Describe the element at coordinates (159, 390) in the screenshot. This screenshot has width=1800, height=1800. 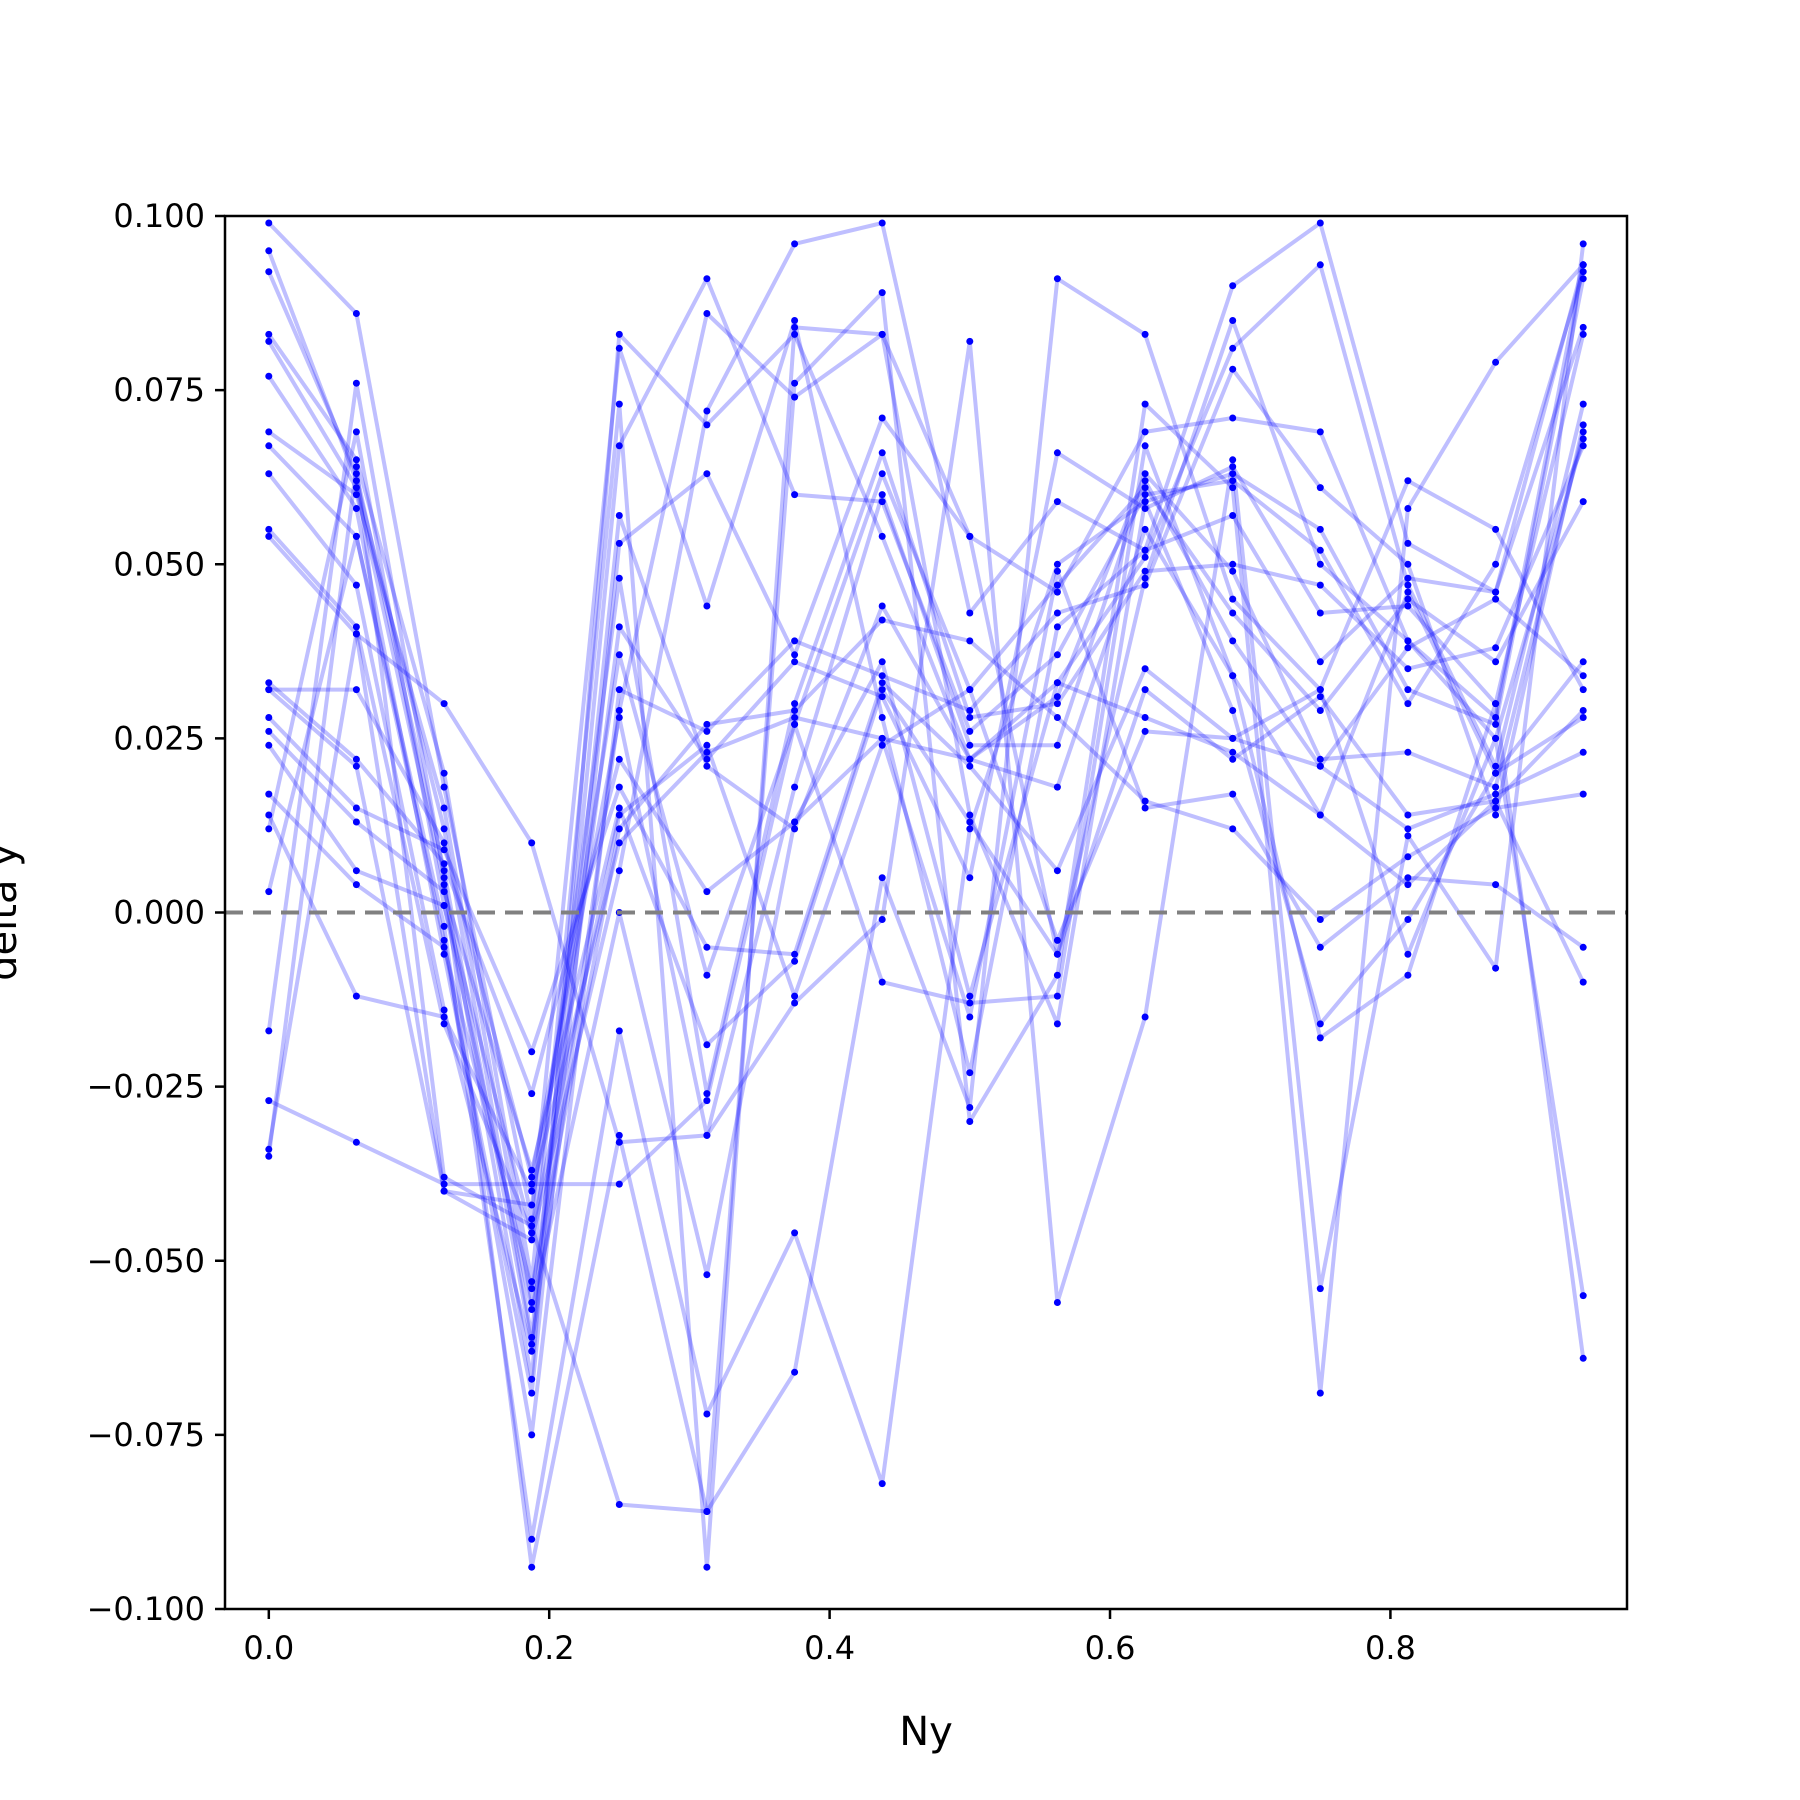
I see `y-tick-label: 0.075` at that location.